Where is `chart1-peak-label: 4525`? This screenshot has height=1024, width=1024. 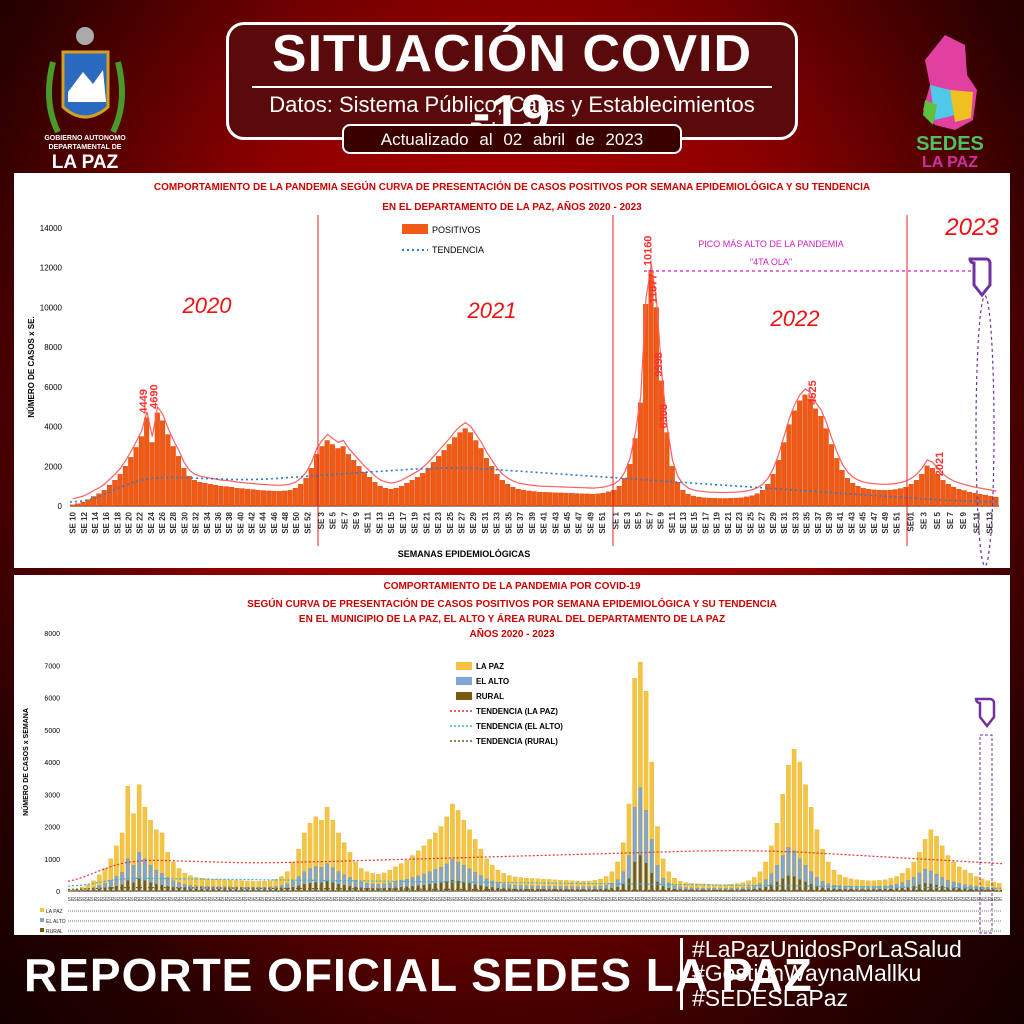 chart1-peak-label: 4525 is located at coordinates (813, 392).